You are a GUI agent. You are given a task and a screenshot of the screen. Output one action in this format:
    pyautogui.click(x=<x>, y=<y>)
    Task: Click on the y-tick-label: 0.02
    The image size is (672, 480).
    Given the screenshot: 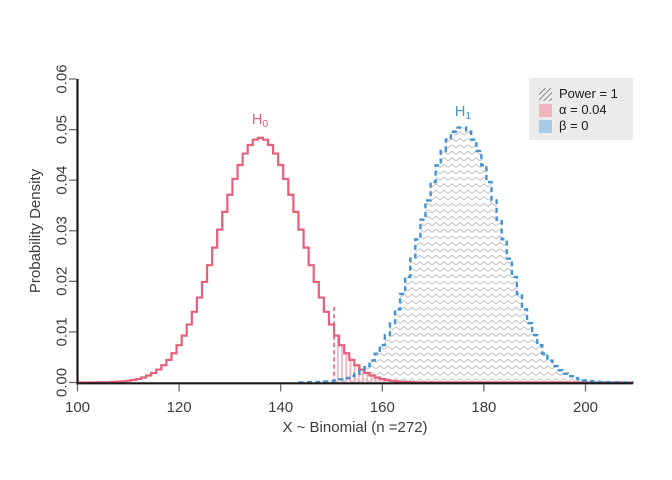 What is the action you would take?
    pyautogui.click(x=62, y=281)
    